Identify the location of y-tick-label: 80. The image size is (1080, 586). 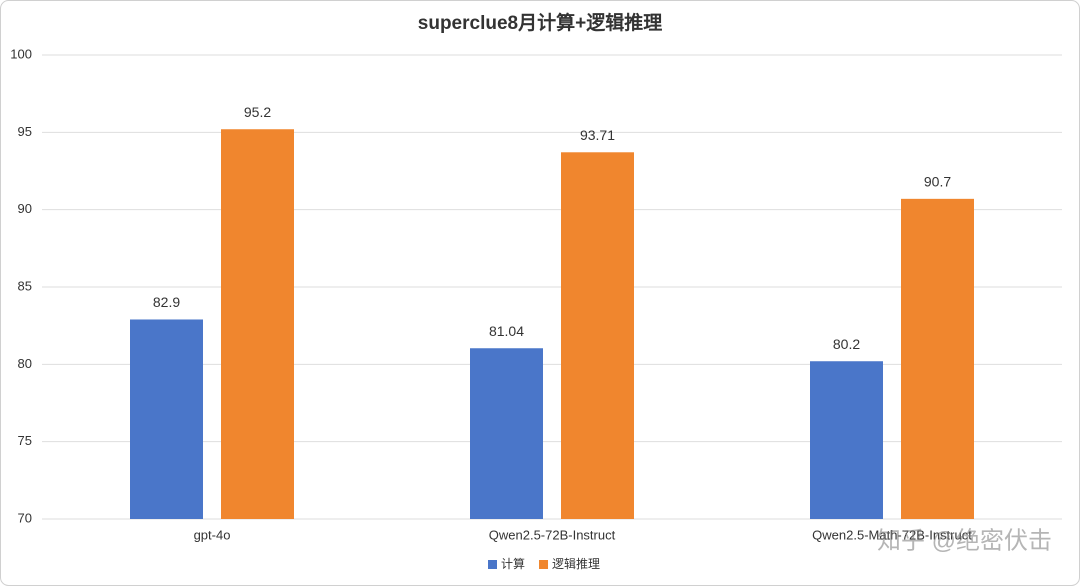
(25, 363).